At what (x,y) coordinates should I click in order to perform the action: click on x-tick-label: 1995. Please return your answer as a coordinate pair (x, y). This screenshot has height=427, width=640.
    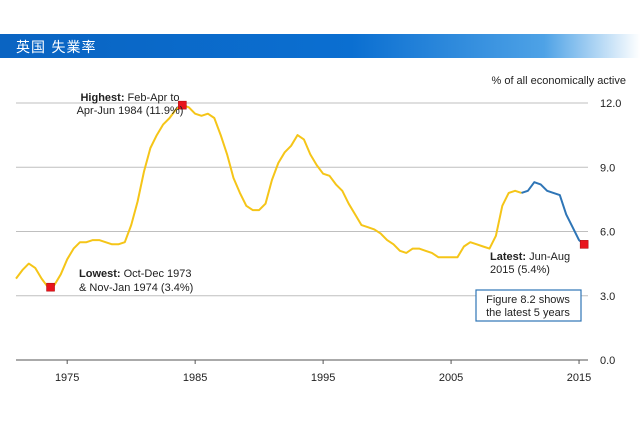
    Looking at the image, I should click on (323, 378).